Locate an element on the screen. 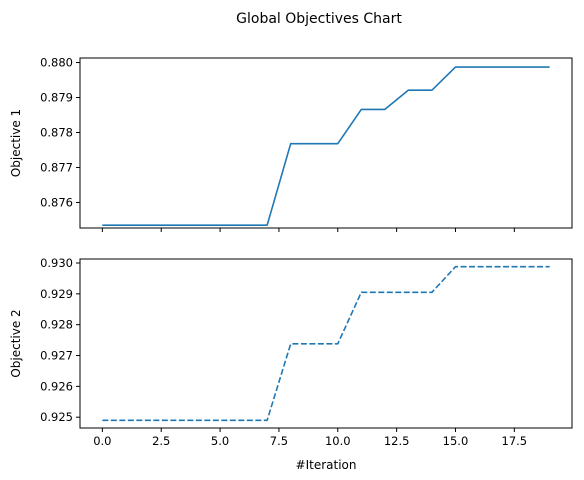 Image resolution: width=584 pixels, height=480 pixels. y-tick-label: 0.880 is located at coordinates (56, 63).